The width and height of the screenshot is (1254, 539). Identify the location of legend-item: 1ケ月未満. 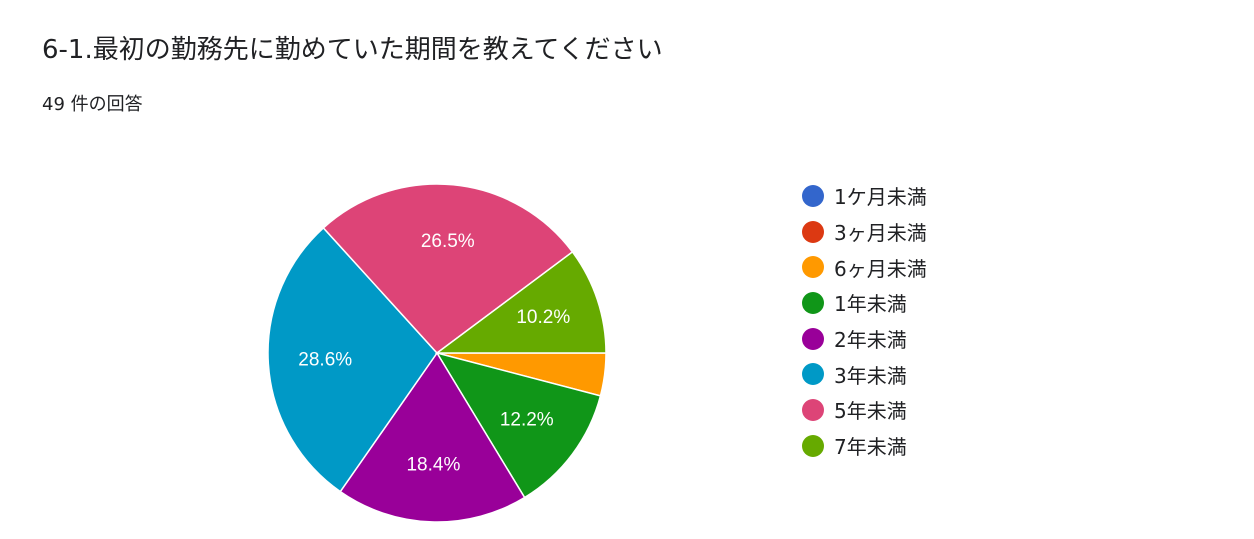
(864, 196).